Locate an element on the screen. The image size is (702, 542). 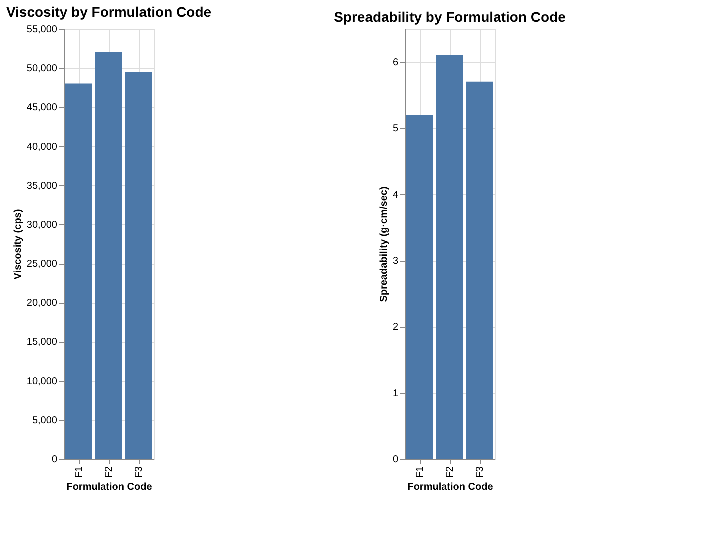
y-tick-label: 5,000 is located at coordinates (45, 420).